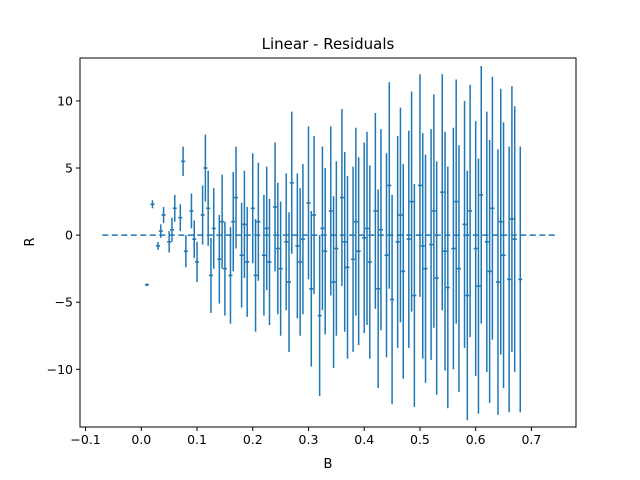 This screenshot has height=480, width=640. What do you see at coordinates (420, 439) in the screenshot?
I see `x-tick-label: 0.5` at bounding box center [420, 439].